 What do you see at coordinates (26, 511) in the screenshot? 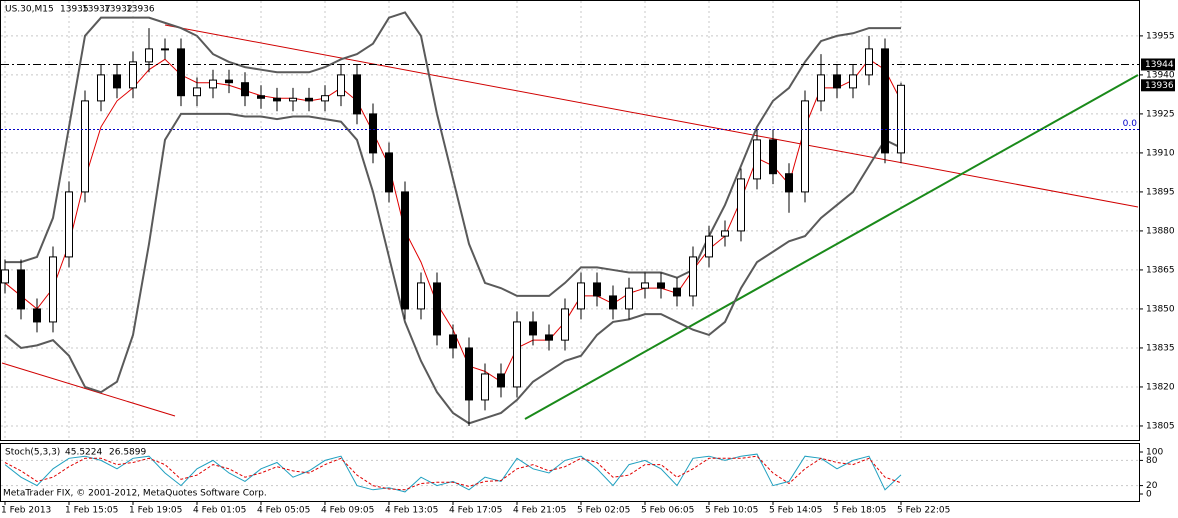
I see `x-tick-label: 1 Feb 2013` at bounding box center [26, 511].